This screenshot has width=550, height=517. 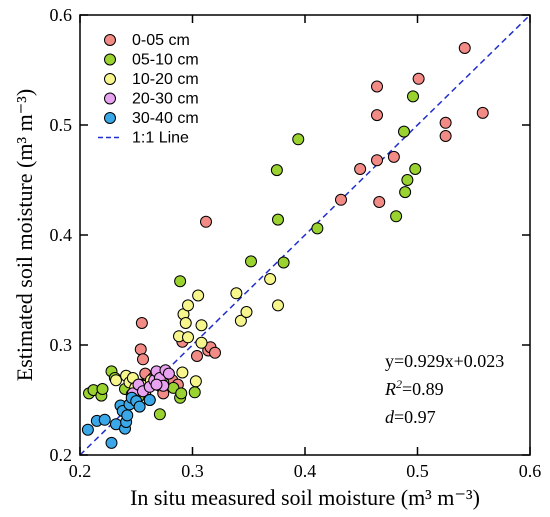 What do you see at coordinates (192, 471) in the screenshot?
I see `x-tick-label: 0.3` at bounding box center [192, 471].